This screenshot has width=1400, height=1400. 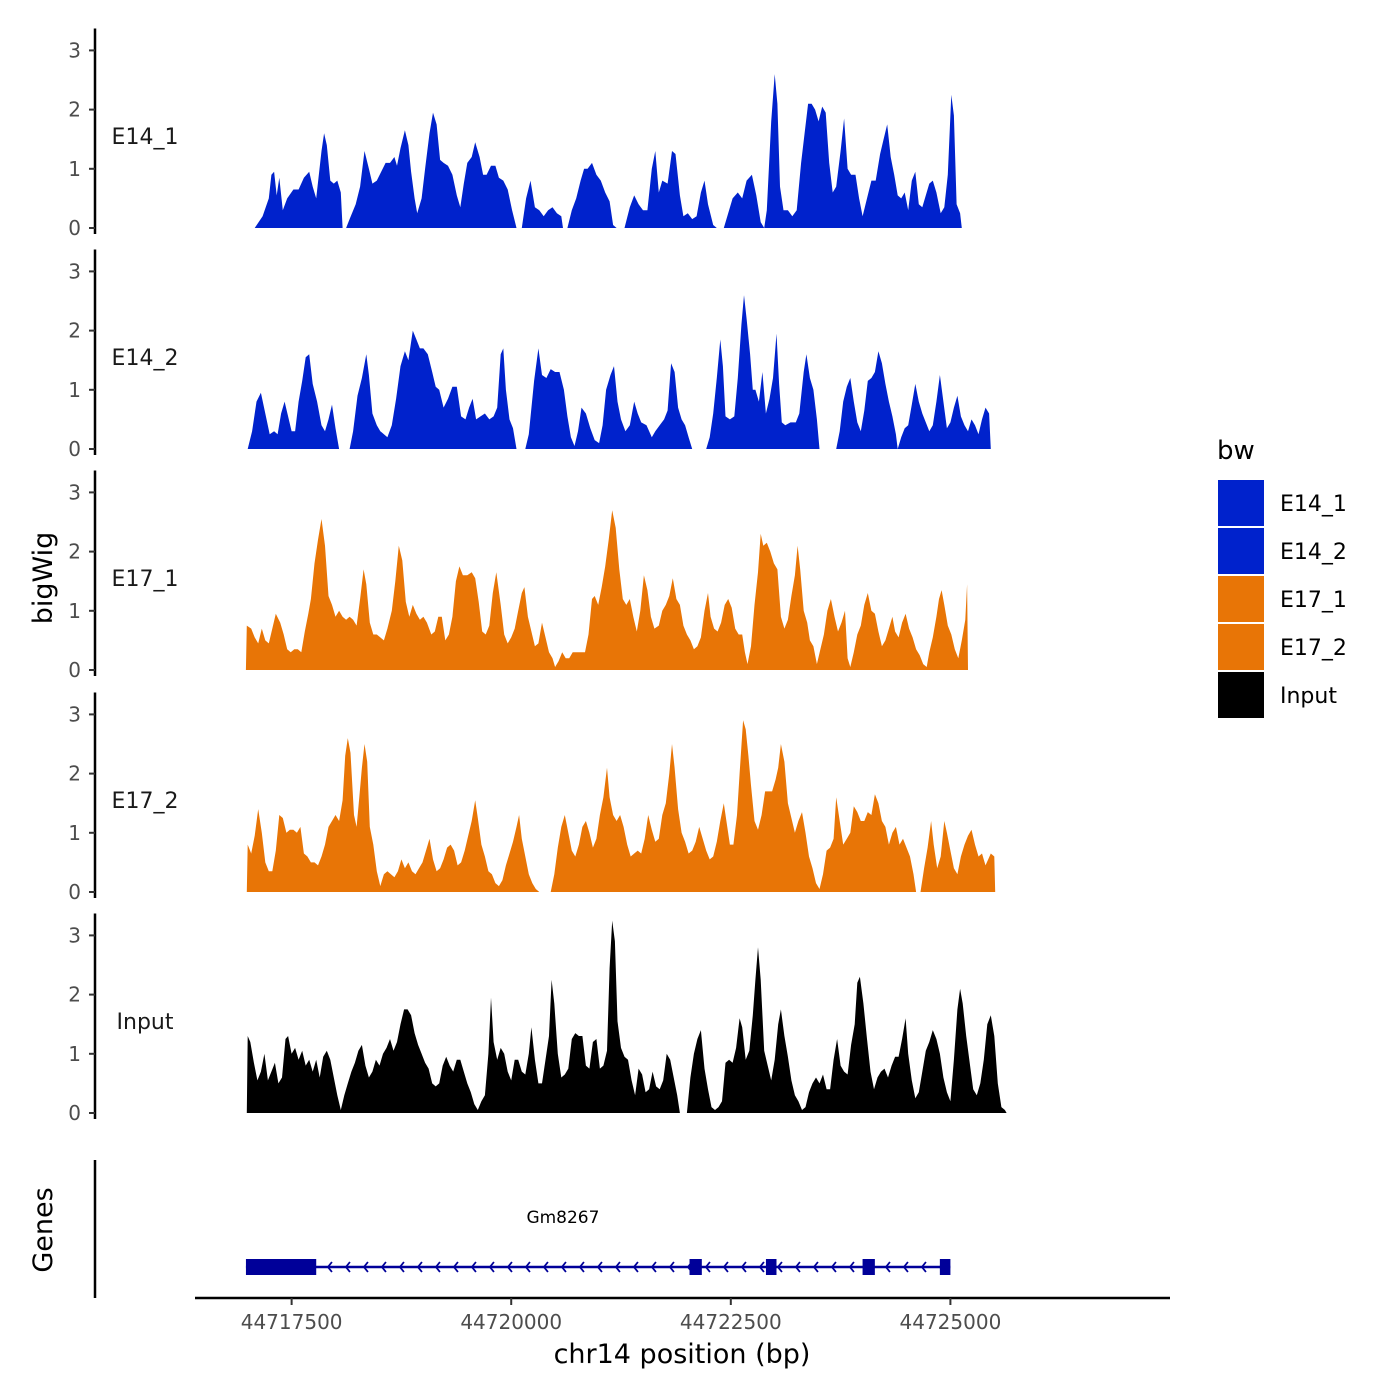 What do you see at coordinates (951, 1322) in the screenshot?
I see `x-tick-label: 44725000` at bounding box center [951, 1322].